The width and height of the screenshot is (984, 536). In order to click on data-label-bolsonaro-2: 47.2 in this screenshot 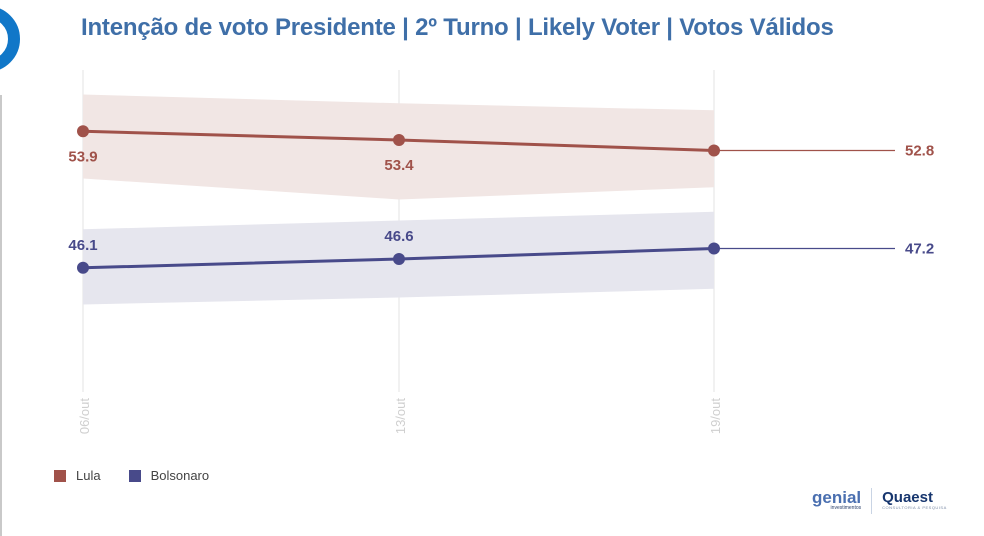, I will do `click(919, 249)`.